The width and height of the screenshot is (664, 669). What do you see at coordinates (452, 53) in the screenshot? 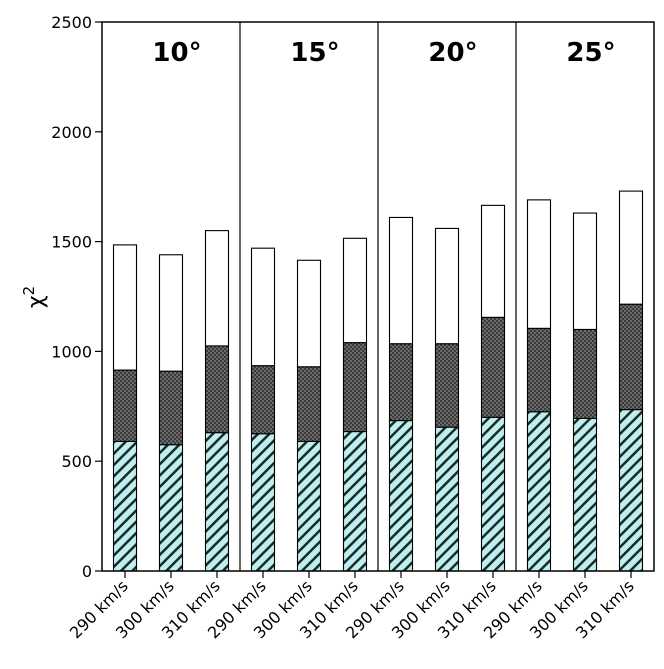
I see `panel-title: 20°` at bounding box center [452, 53].